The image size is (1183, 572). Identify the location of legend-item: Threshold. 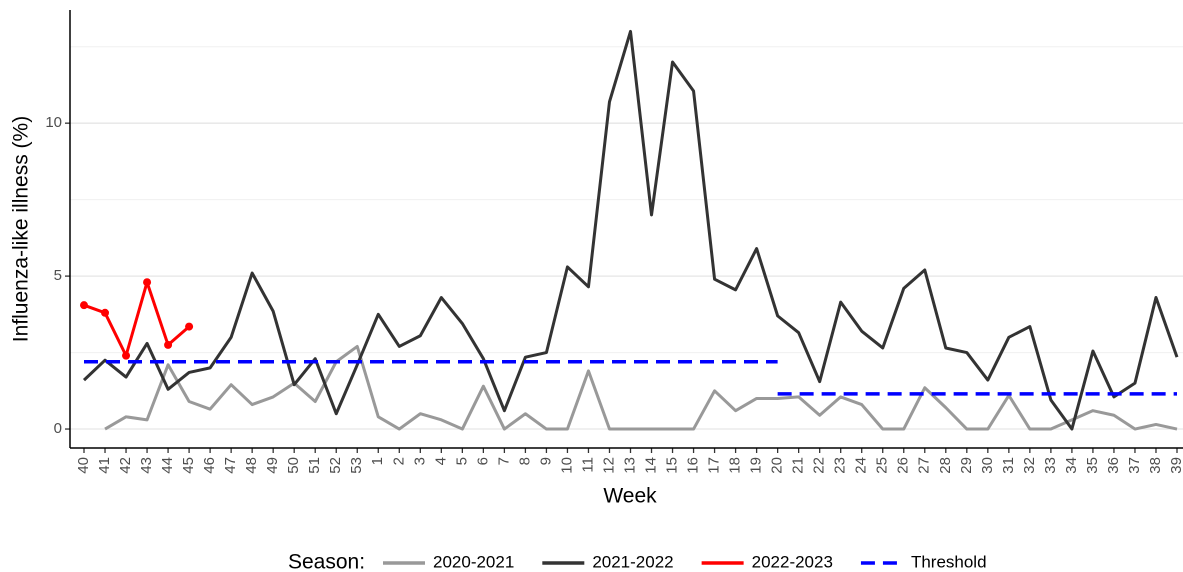
(923, 561).